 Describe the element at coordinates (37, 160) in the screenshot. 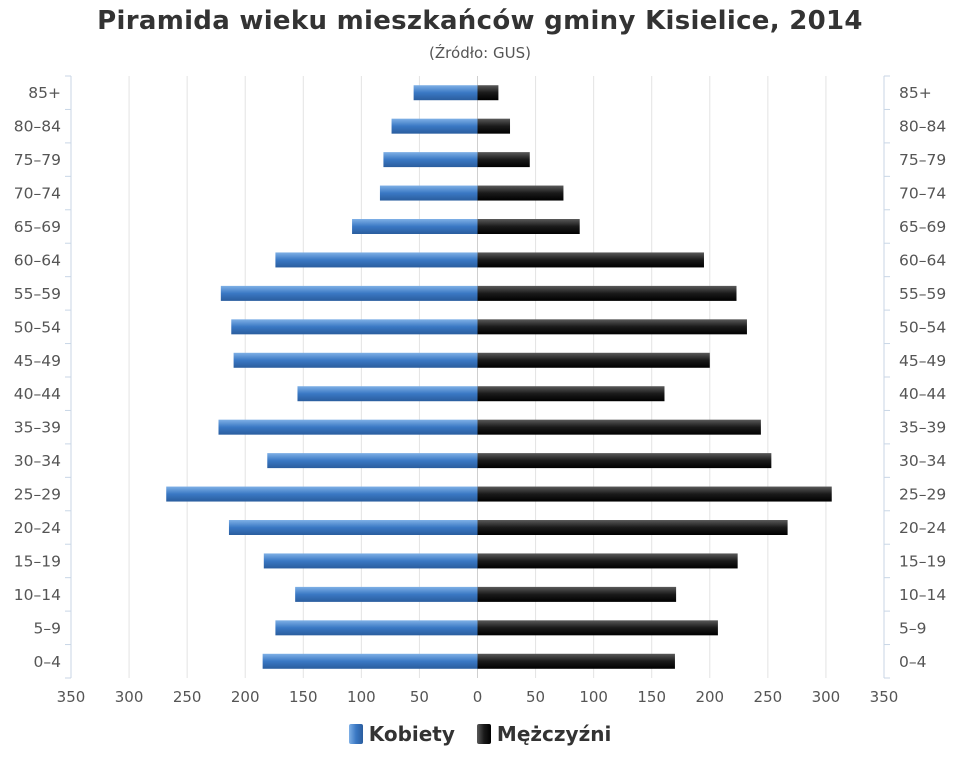

I see `category-label-left: 75–79` at that location.